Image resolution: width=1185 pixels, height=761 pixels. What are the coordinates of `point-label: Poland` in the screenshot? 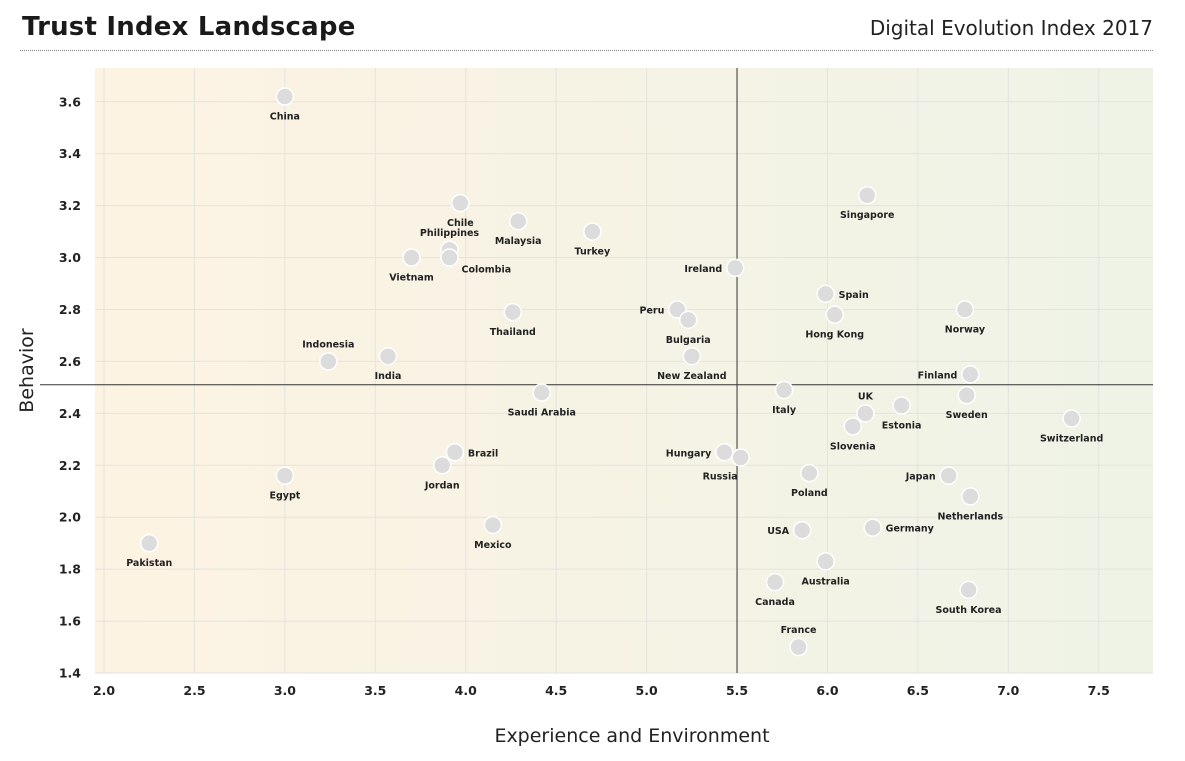 It's located at (809, 493).